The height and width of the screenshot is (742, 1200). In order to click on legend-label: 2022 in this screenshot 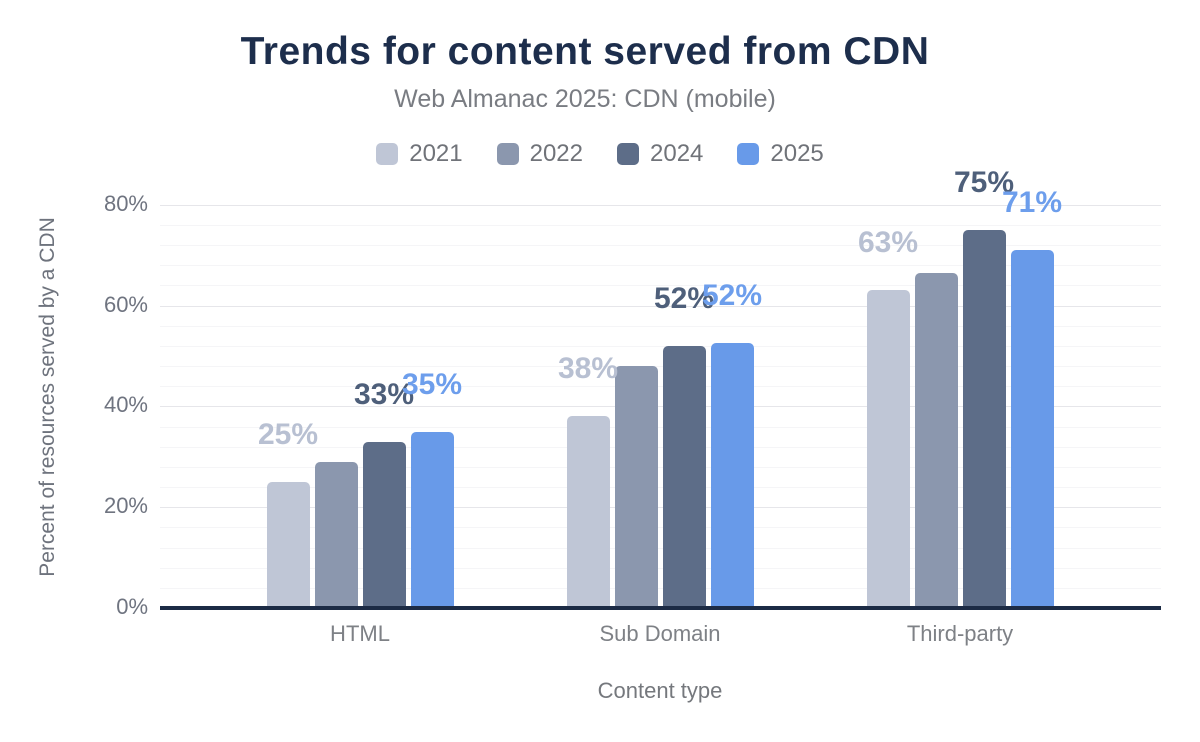, I will do `click(556, 153)`.